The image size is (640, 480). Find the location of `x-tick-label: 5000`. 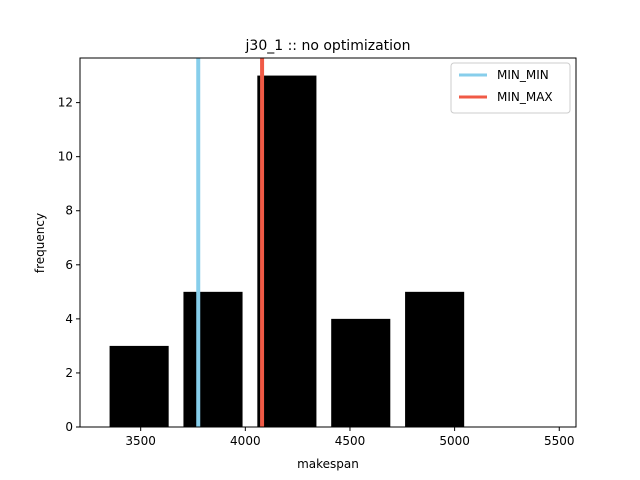

x-tick-label: 5000 is located at coordinates (454, 441).